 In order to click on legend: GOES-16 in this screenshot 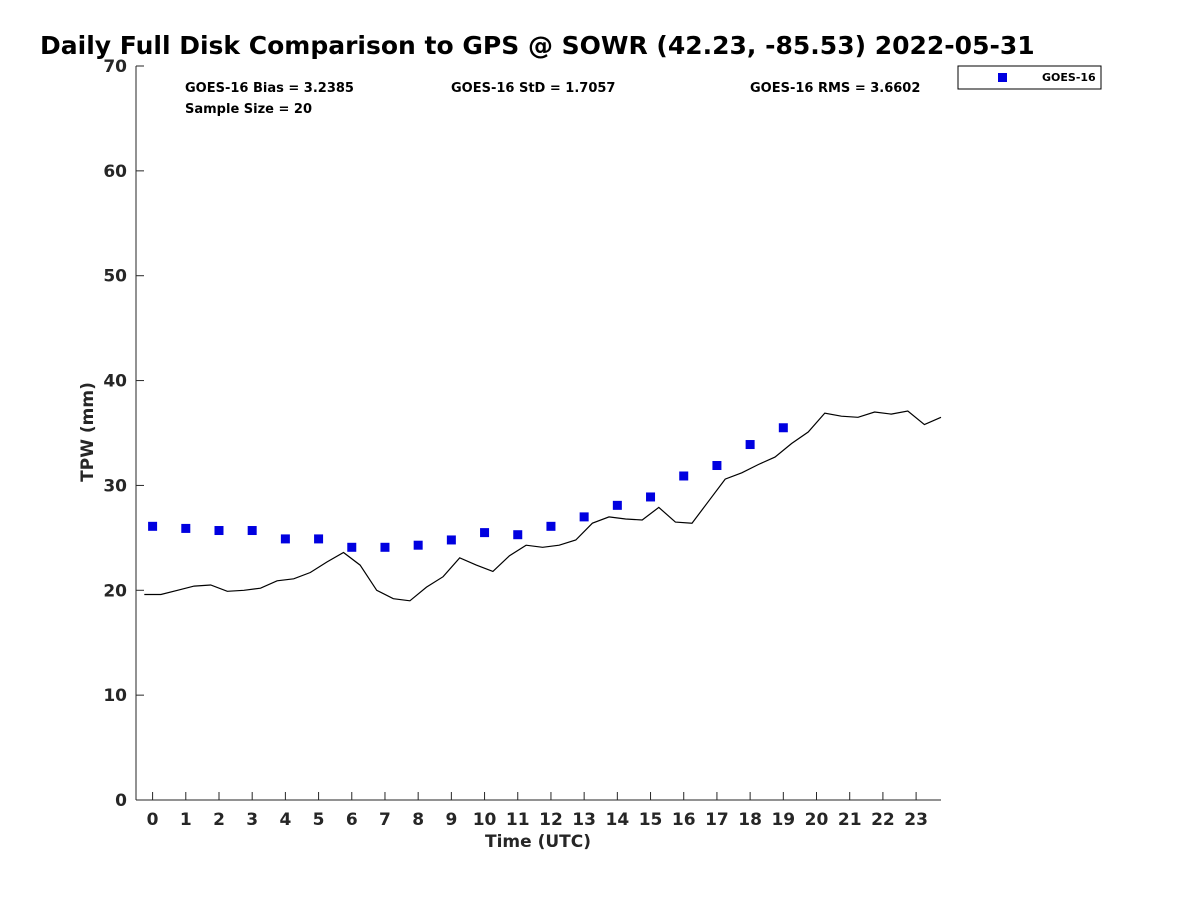, I will do `click(1029, 77)`.